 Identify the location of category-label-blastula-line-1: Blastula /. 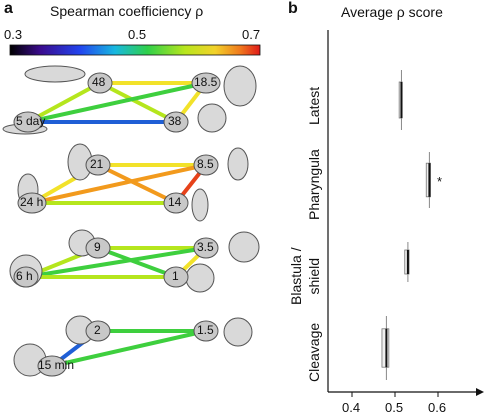
(296, 276).